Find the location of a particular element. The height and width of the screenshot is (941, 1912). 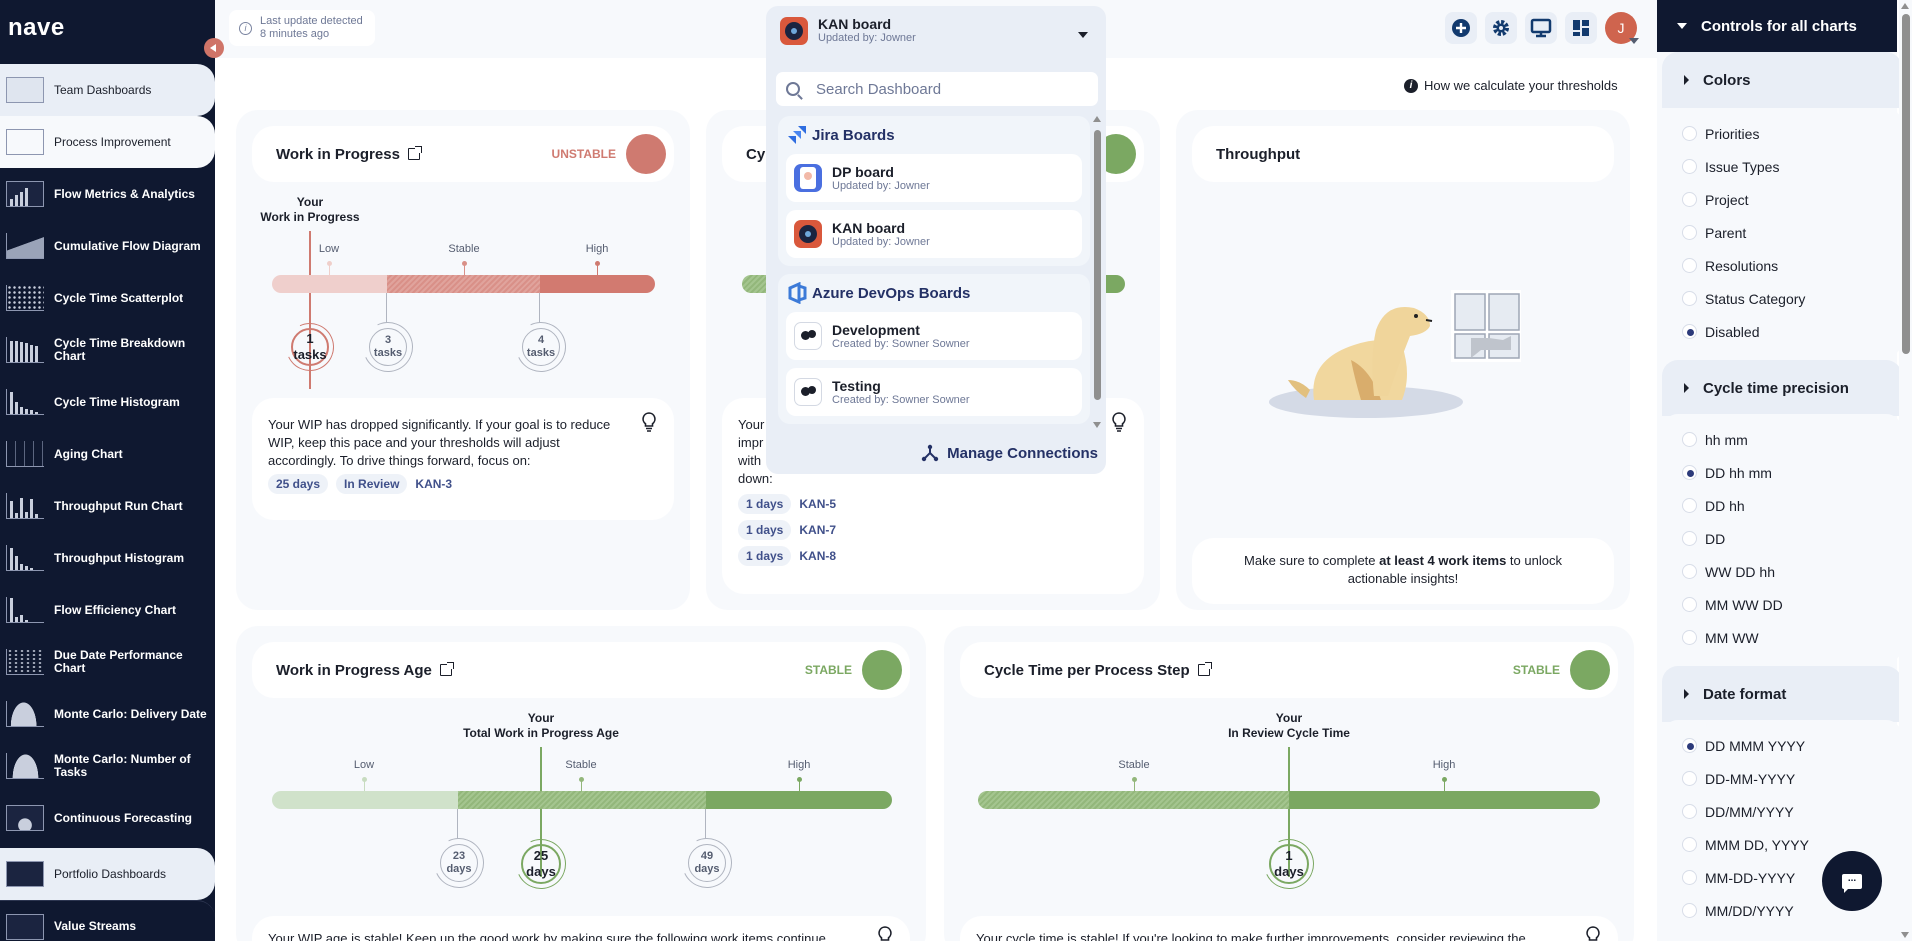

sidebar-item-label: Cumulative Flow Diagram is located at coordinates (127, 245).